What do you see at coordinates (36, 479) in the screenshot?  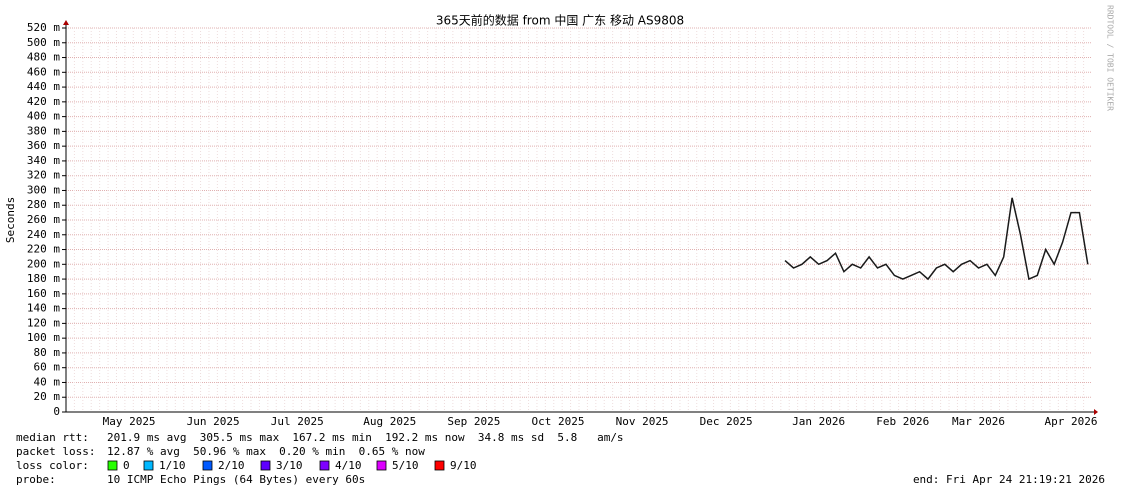 I see `probe-label: probe:` at bounding box center [36, 479].